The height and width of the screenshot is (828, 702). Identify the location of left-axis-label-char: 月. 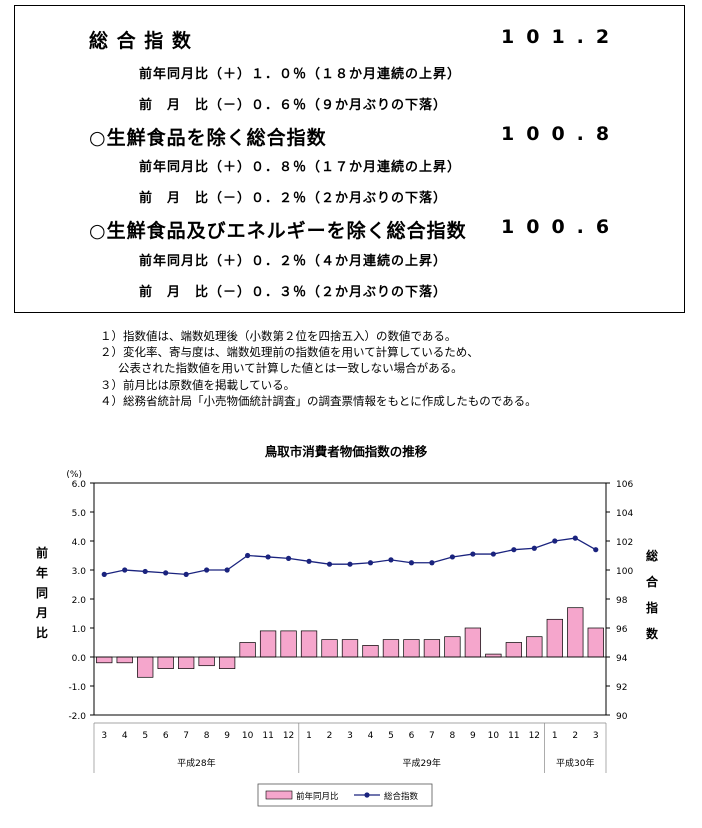
(41, 613).